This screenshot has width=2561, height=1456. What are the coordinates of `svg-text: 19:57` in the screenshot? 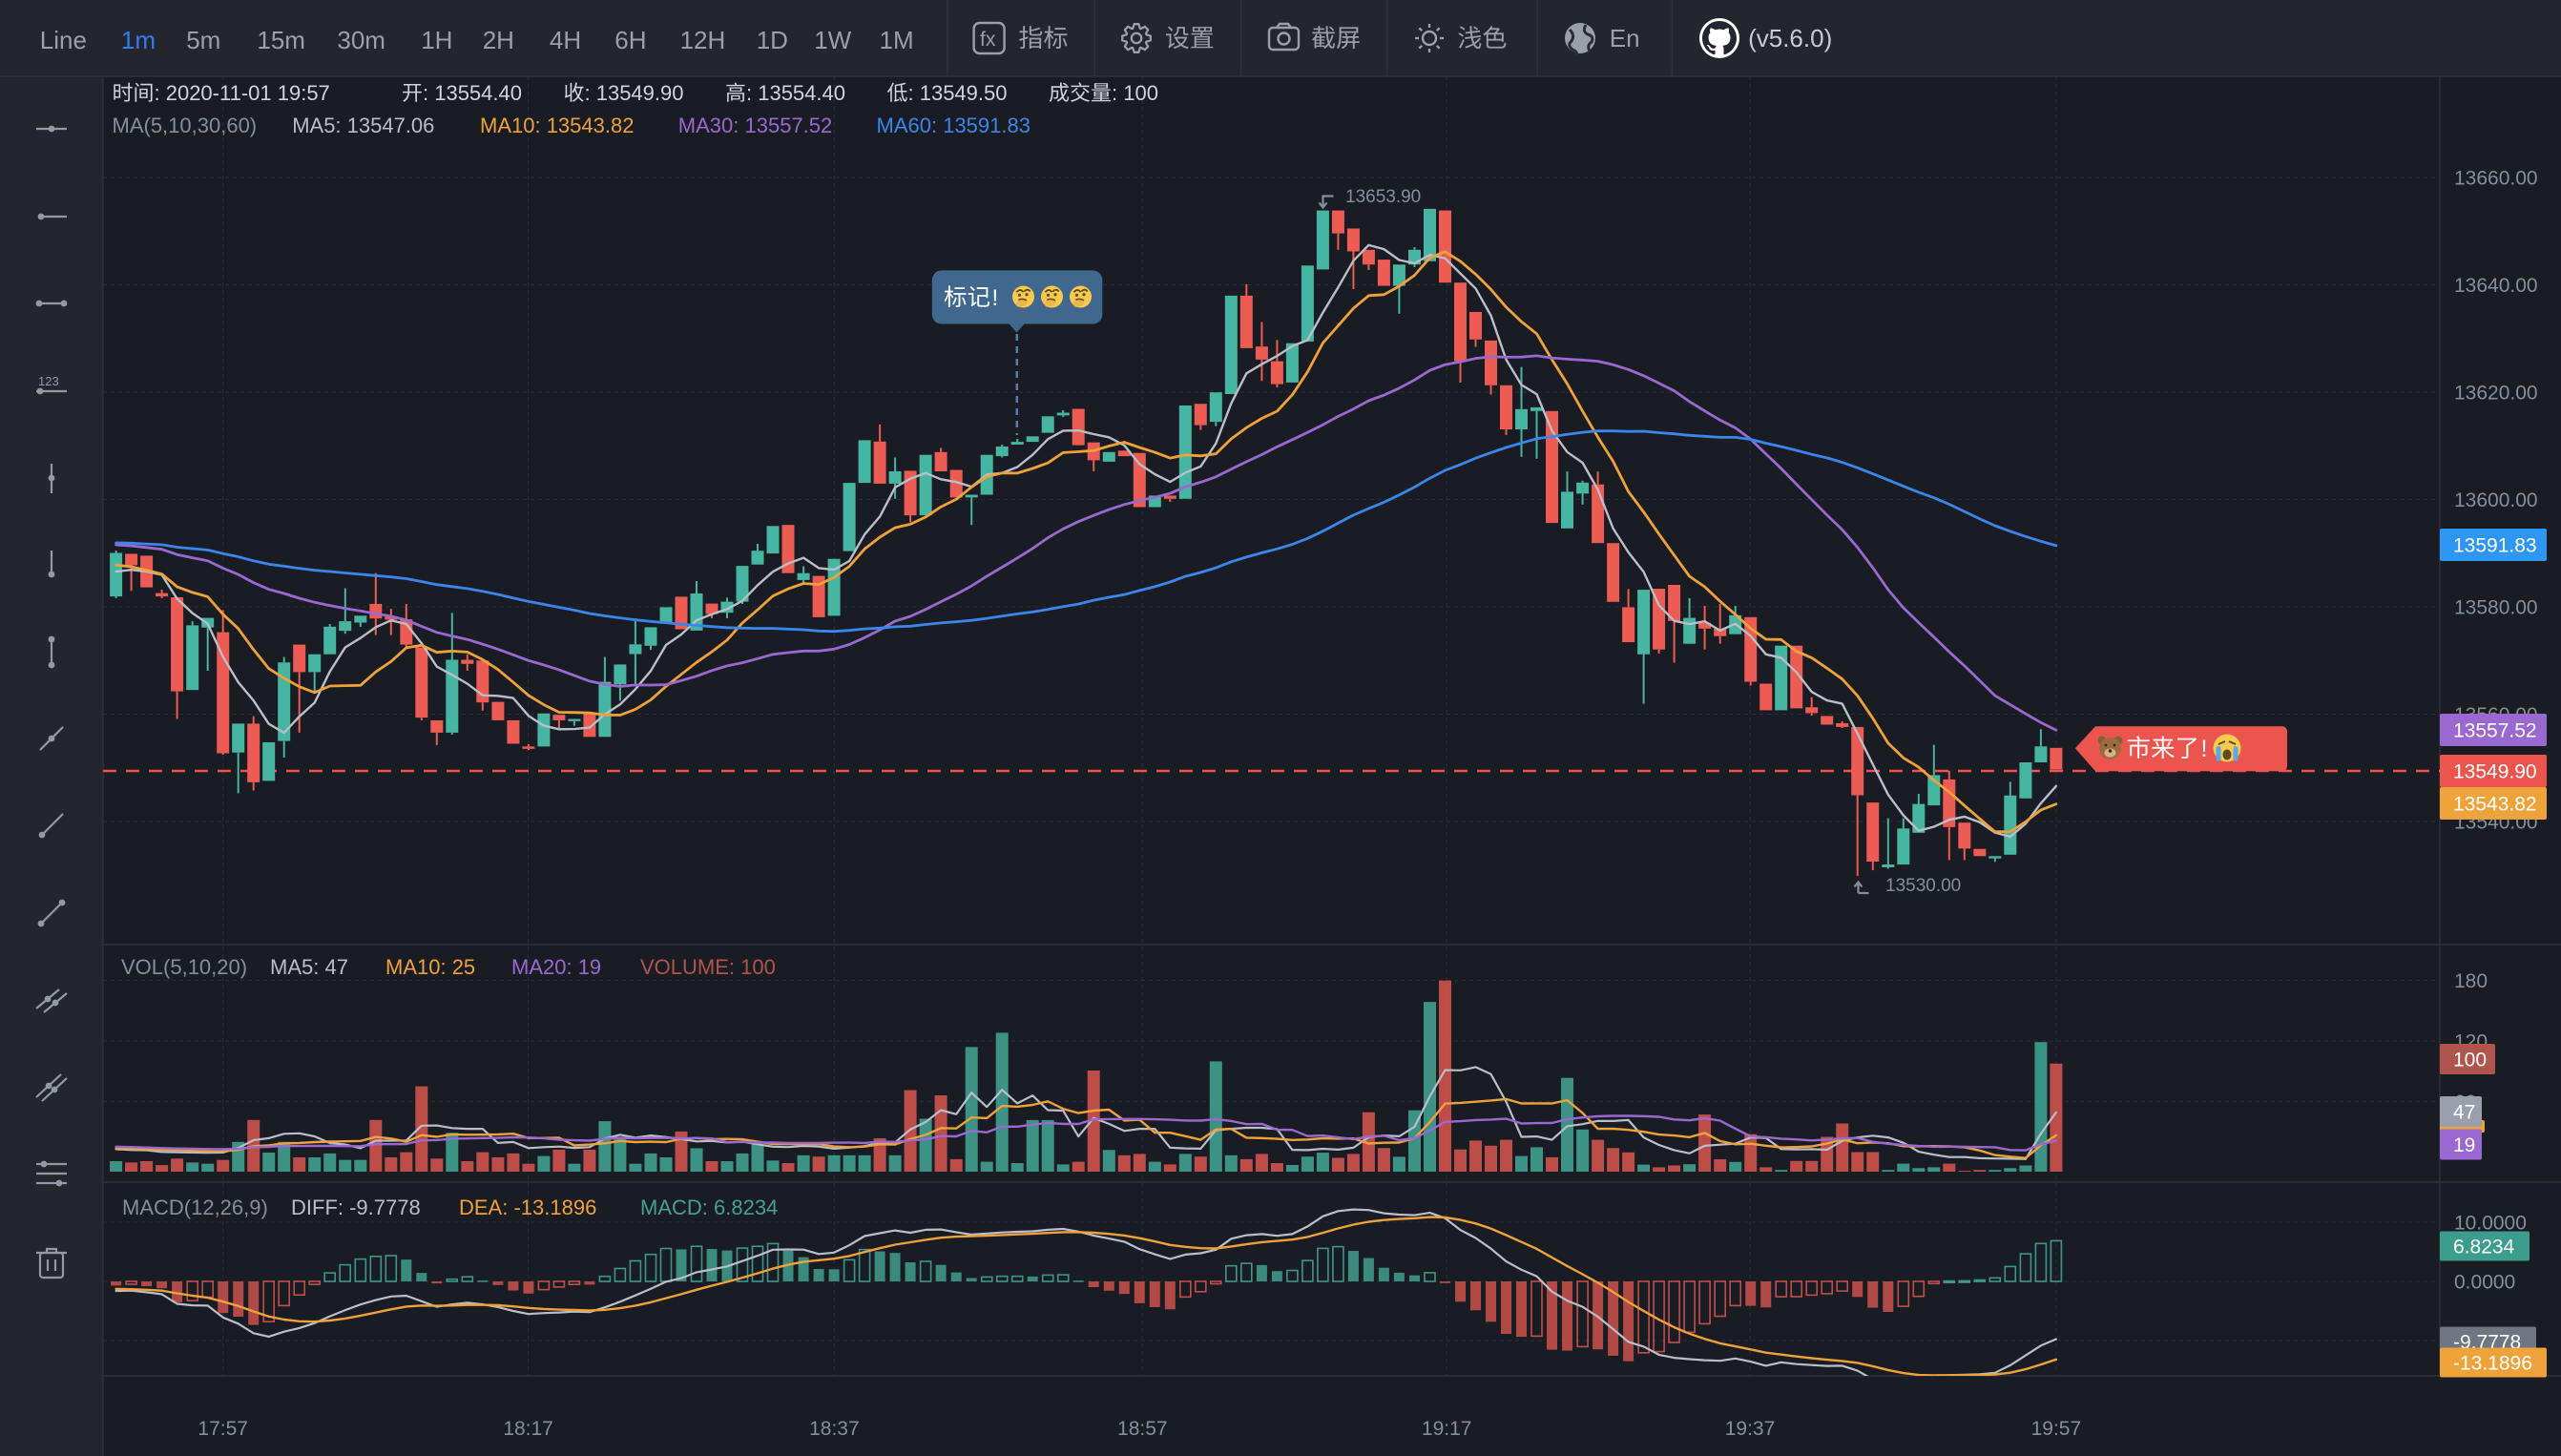 It's located at (2056, 1429).